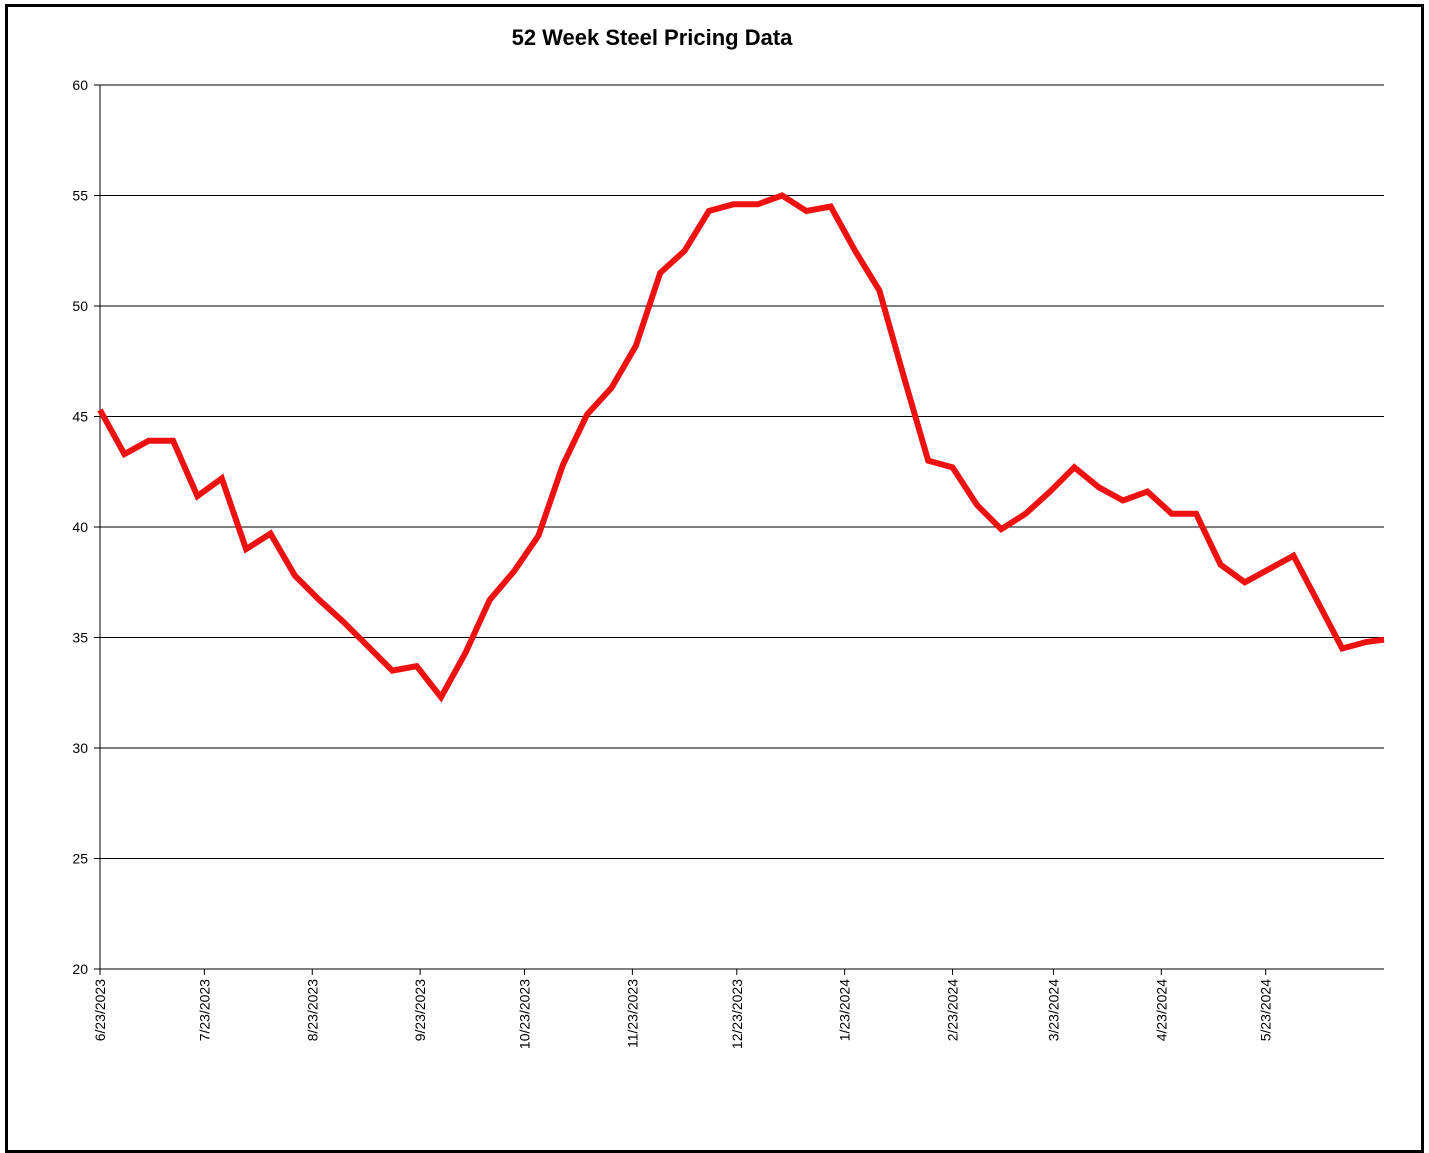  What do you see at coordinates (204, 1010) in the screenshot?
I see `x-tick-label: 7/23/2023` at bounding box center [204, 1010].